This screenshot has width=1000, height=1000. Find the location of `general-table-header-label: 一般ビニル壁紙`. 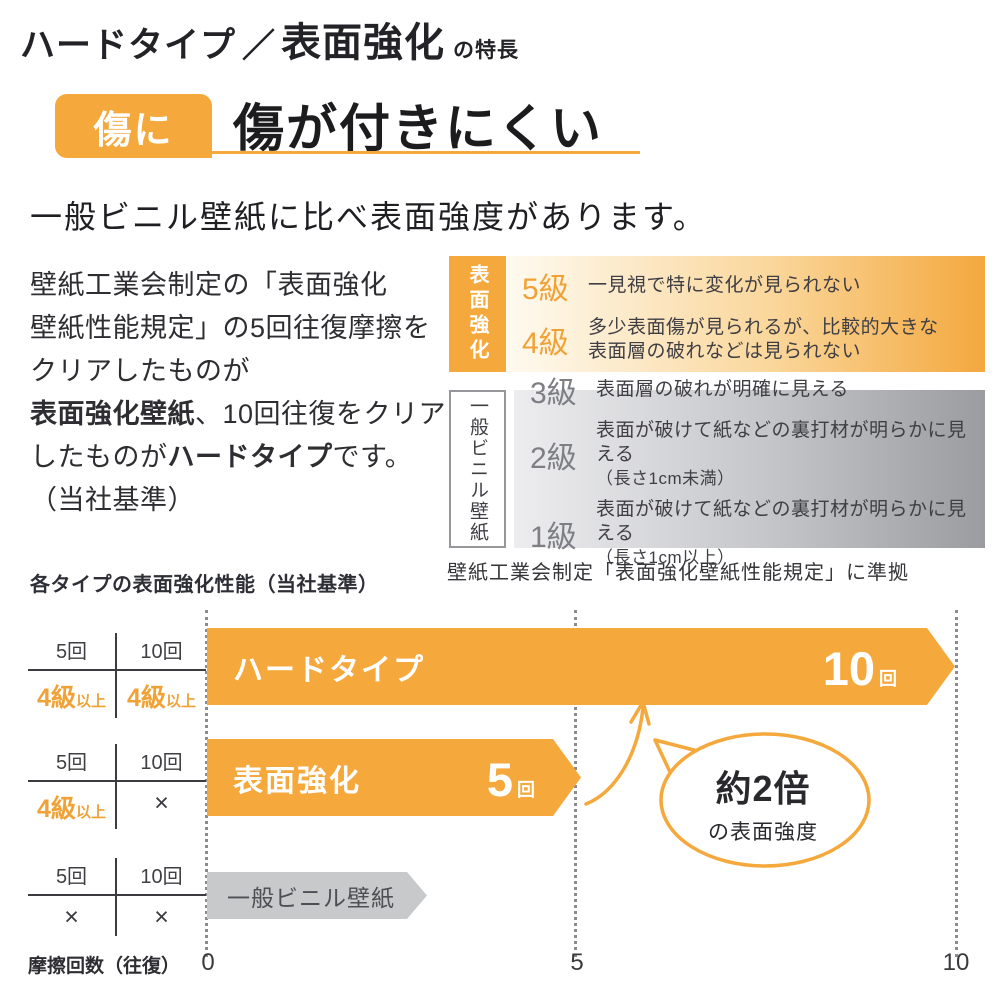

general-table-header-label: 一般ビニル壁紙 is located at coordinates (477, 469).